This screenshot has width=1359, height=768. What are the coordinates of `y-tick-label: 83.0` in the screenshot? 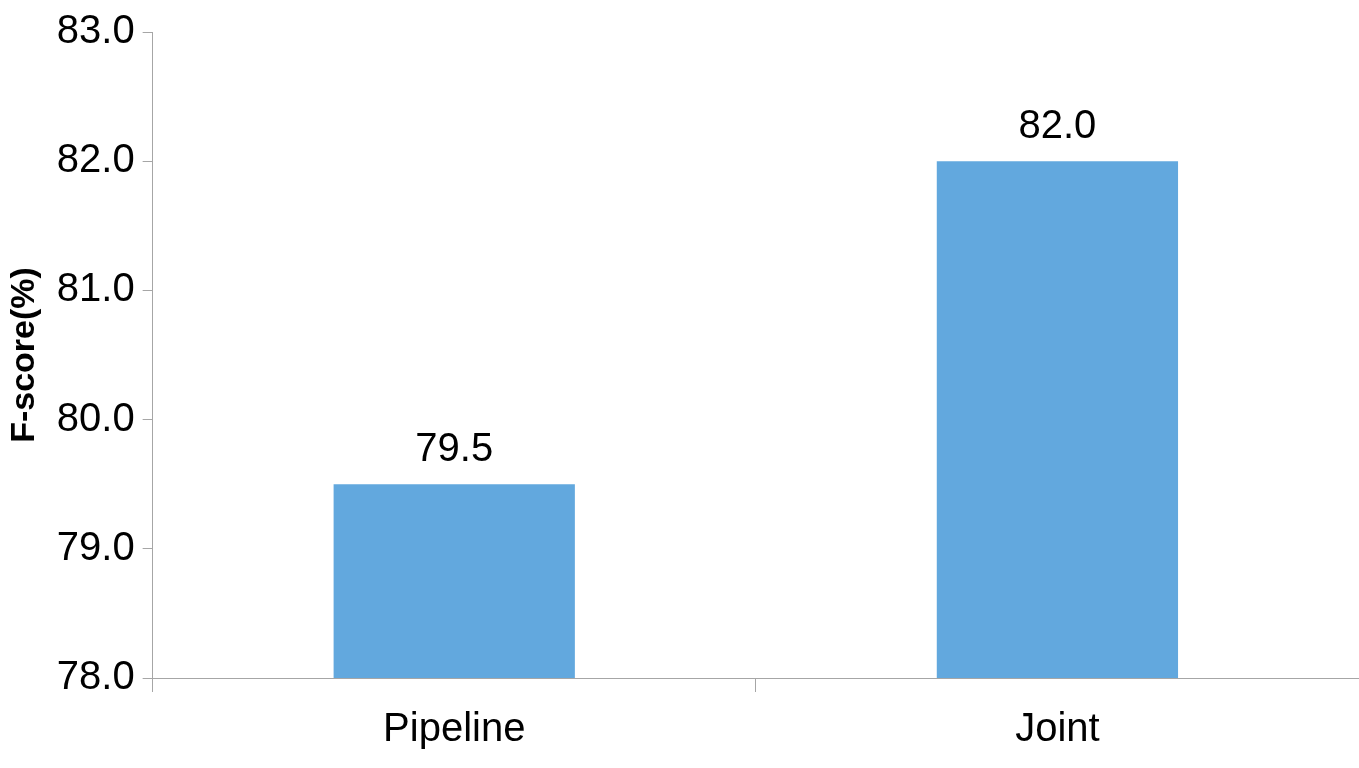 It's located at (95, 29).